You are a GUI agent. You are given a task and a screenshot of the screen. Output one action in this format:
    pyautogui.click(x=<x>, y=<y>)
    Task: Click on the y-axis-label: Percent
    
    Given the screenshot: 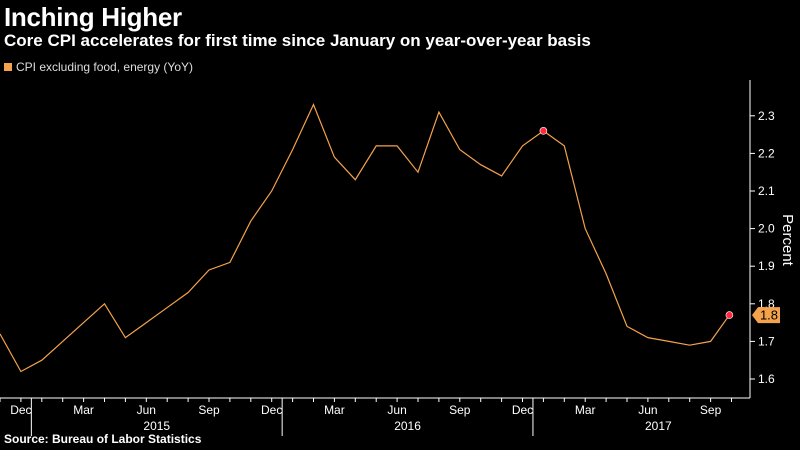 What is the action you would take?
    pyautogui.click(x=787, y=240)
    